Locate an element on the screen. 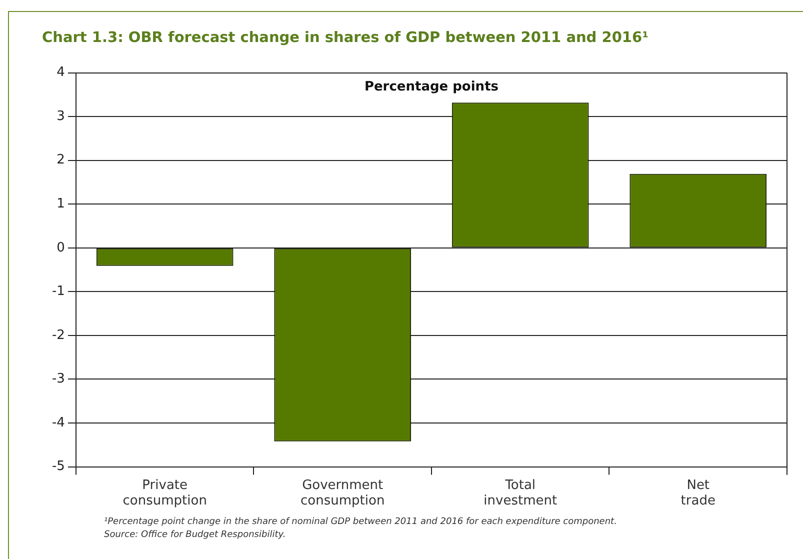  text: Percentage points is located at coordinates (431, 87).